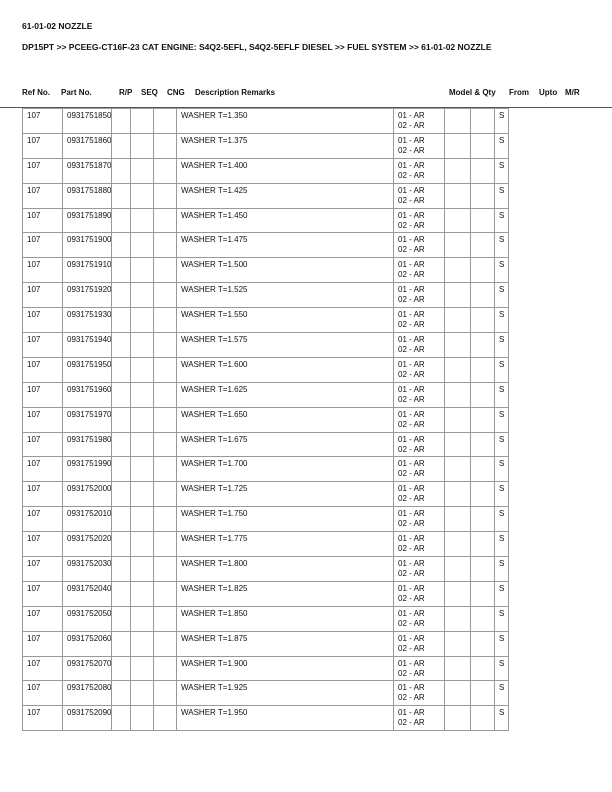 Image resolution: width=612 pixels, height=792 pixels. Describe the element at coordinates (87, 121) in the screenshot. I see `part-no-cell: 0931751850` at that location.